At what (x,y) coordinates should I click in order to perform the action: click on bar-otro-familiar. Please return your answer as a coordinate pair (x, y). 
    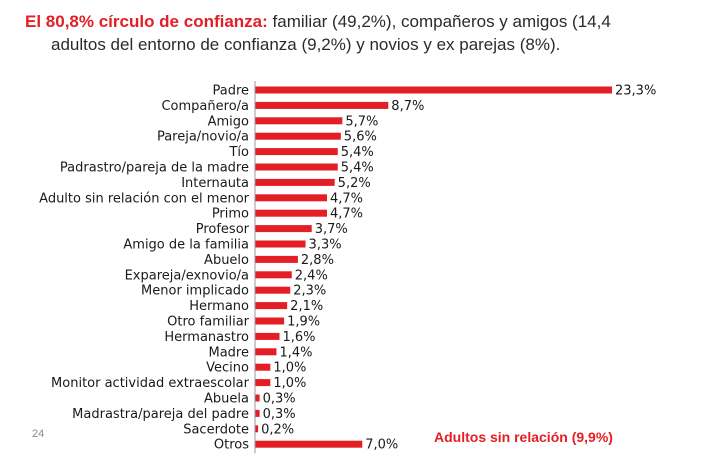
    Looking at the image, I should click on (270, 321).